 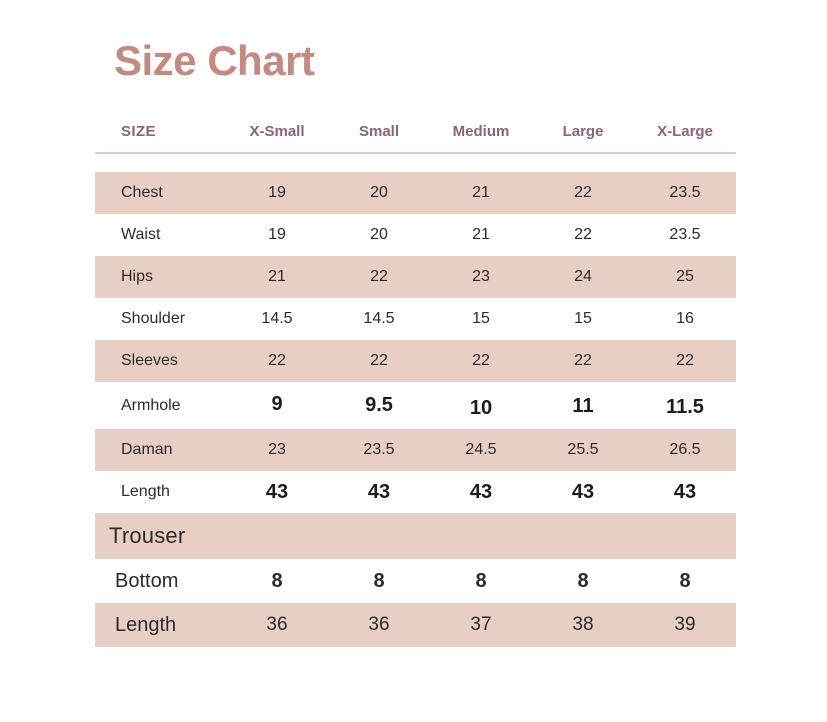 What do you see at coordinates (160, 193) in the screenshot?
I see `row-label-chest: Chest` at bounding box center [160, 193].